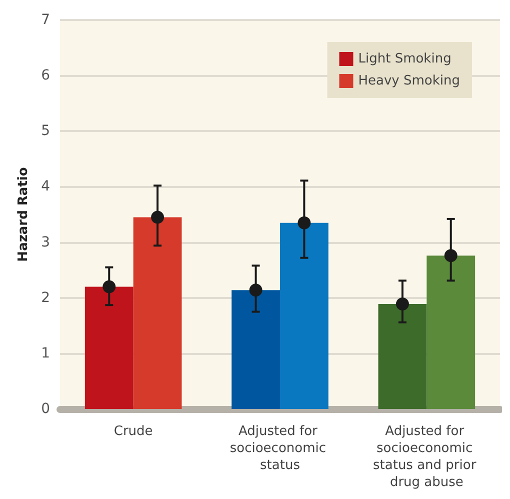  Describe the element at coordinates (133, 431) in the screenshot. I see `x-tick-label: Crude` at that location.